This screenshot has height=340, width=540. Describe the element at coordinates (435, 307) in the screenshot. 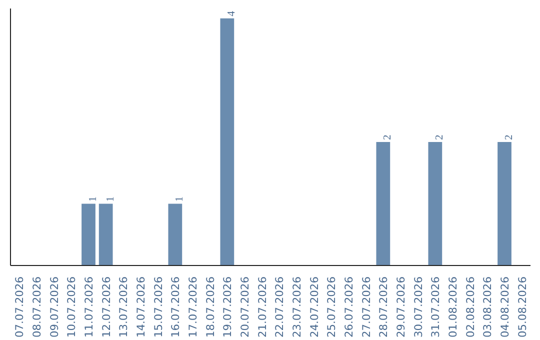

I see `x-tick-label: 31.07.2026` at that location.